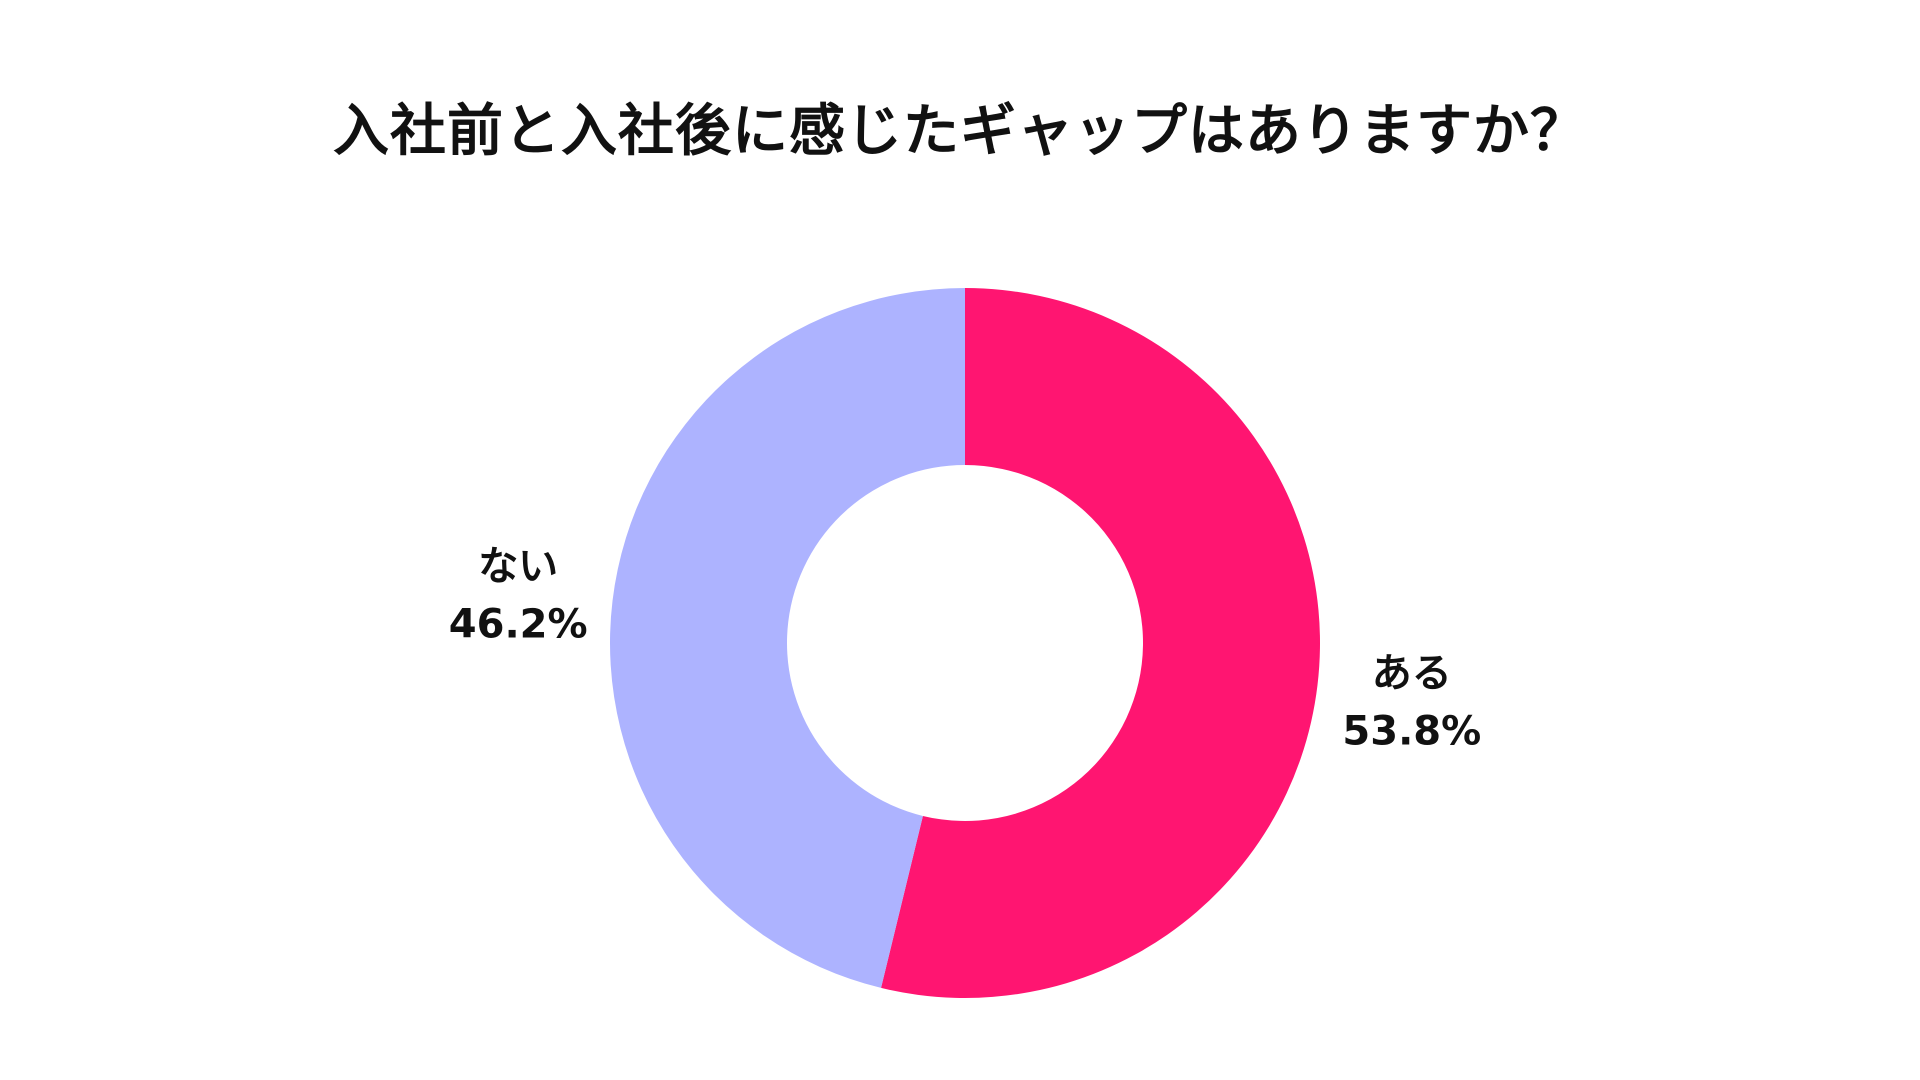 The image size is (1920, 1080). I want to click on chart-title: 入社前と入社後に感じたギャップはありますか？, so click(960, 131).